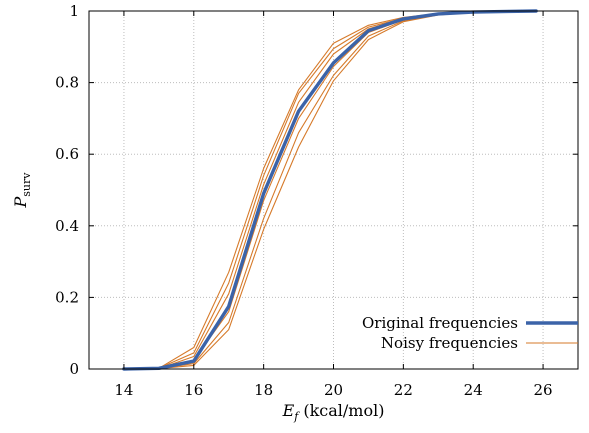 The width and height of the screenshot is (589, 433). Describe the element at coordinates (67, 83) in the screenshot. I see `y-tick-label: 0.8` at that location.